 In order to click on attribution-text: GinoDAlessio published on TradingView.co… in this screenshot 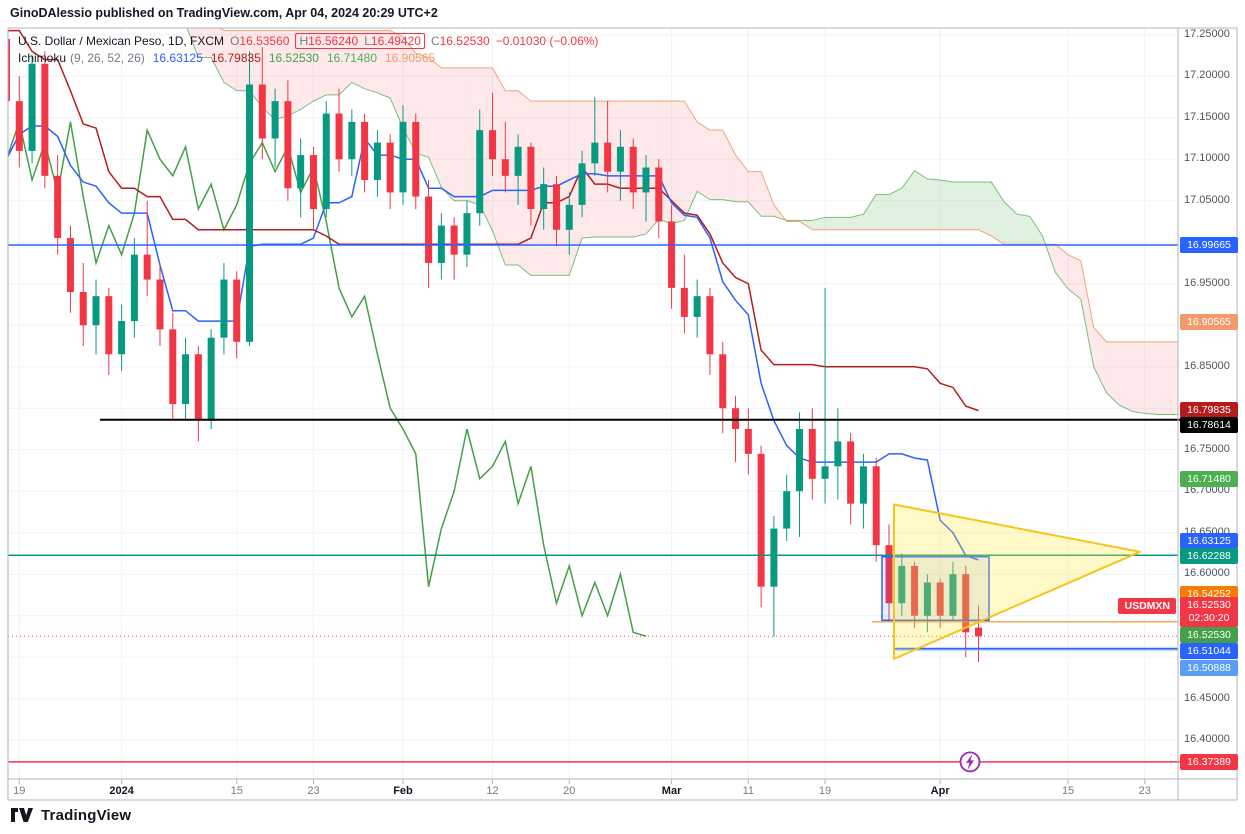, I will do `click(224, 13)`.